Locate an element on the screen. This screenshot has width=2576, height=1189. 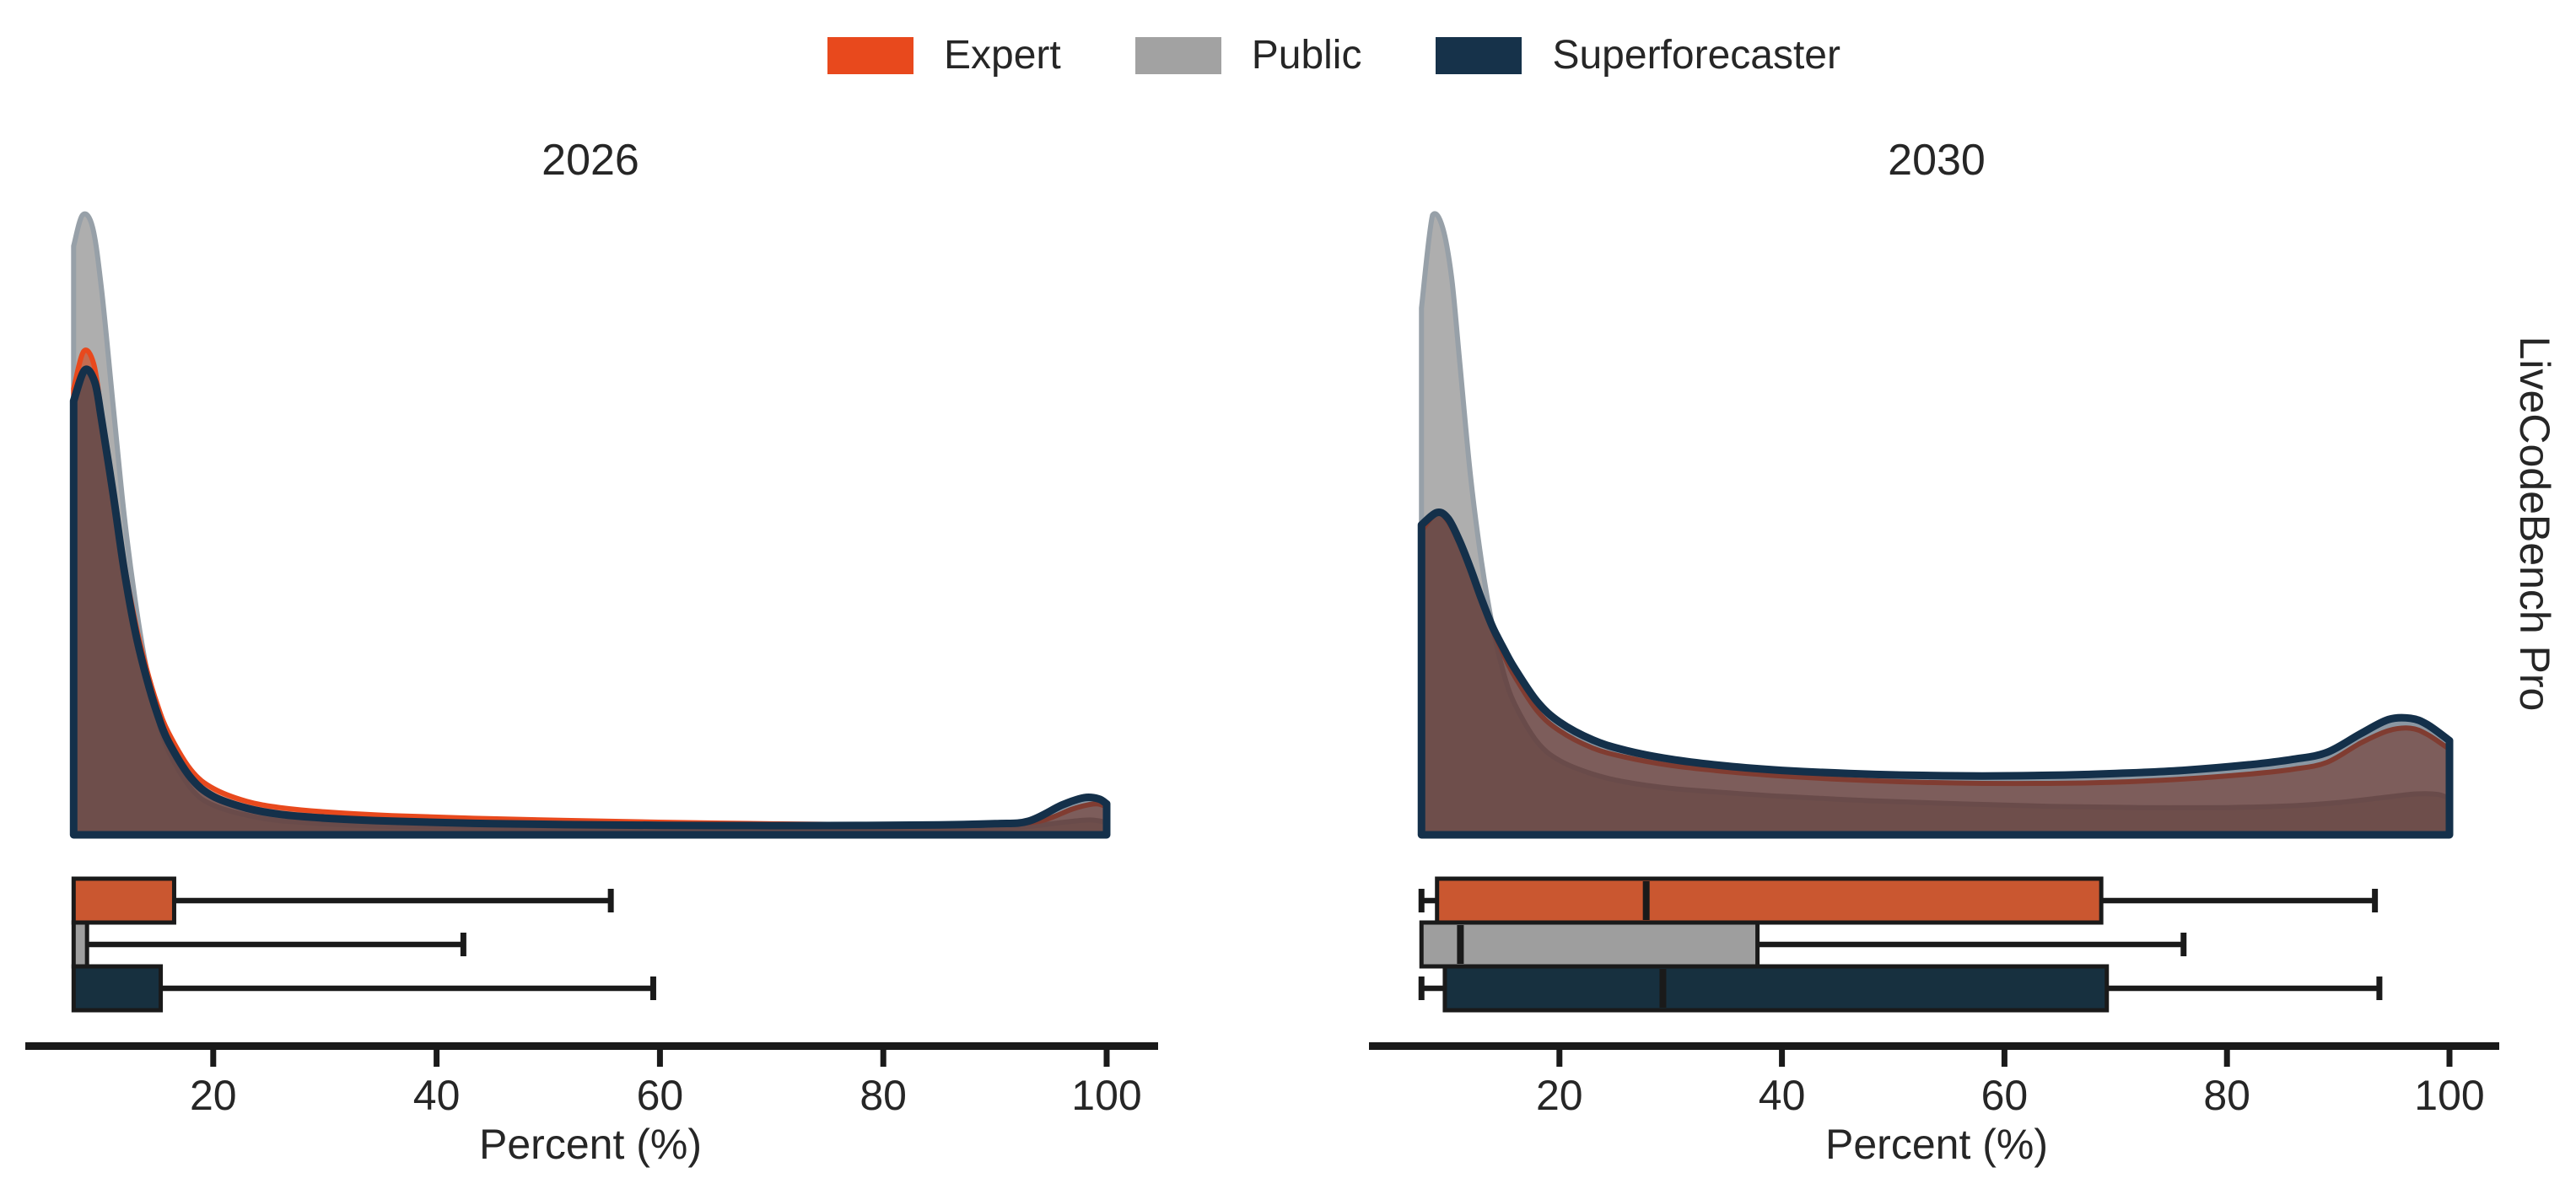
box-2030-public is located at coordinates (1589, 944).